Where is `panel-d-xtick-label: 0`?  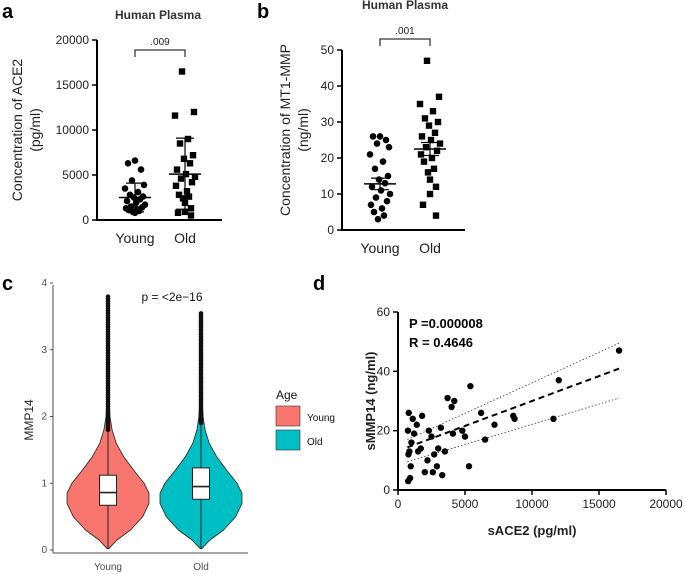
panel-d-xtick-label: 0 is located at coordinates (398, 504).